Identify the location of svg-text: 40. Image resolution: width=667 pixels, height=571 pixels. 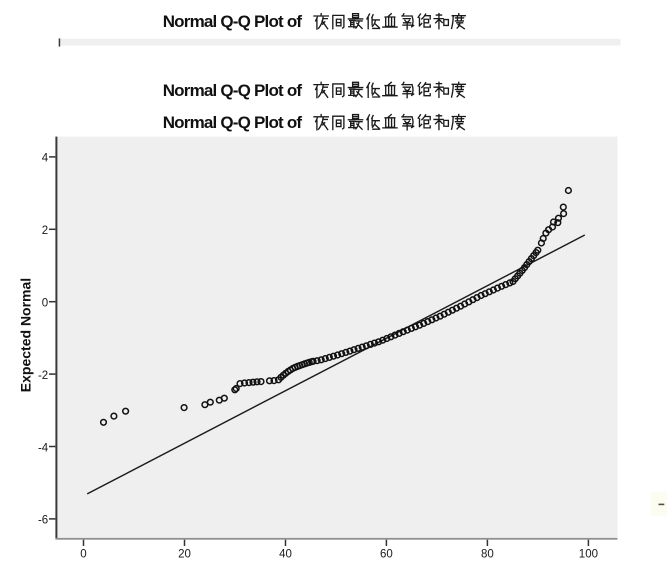
(285, 554).